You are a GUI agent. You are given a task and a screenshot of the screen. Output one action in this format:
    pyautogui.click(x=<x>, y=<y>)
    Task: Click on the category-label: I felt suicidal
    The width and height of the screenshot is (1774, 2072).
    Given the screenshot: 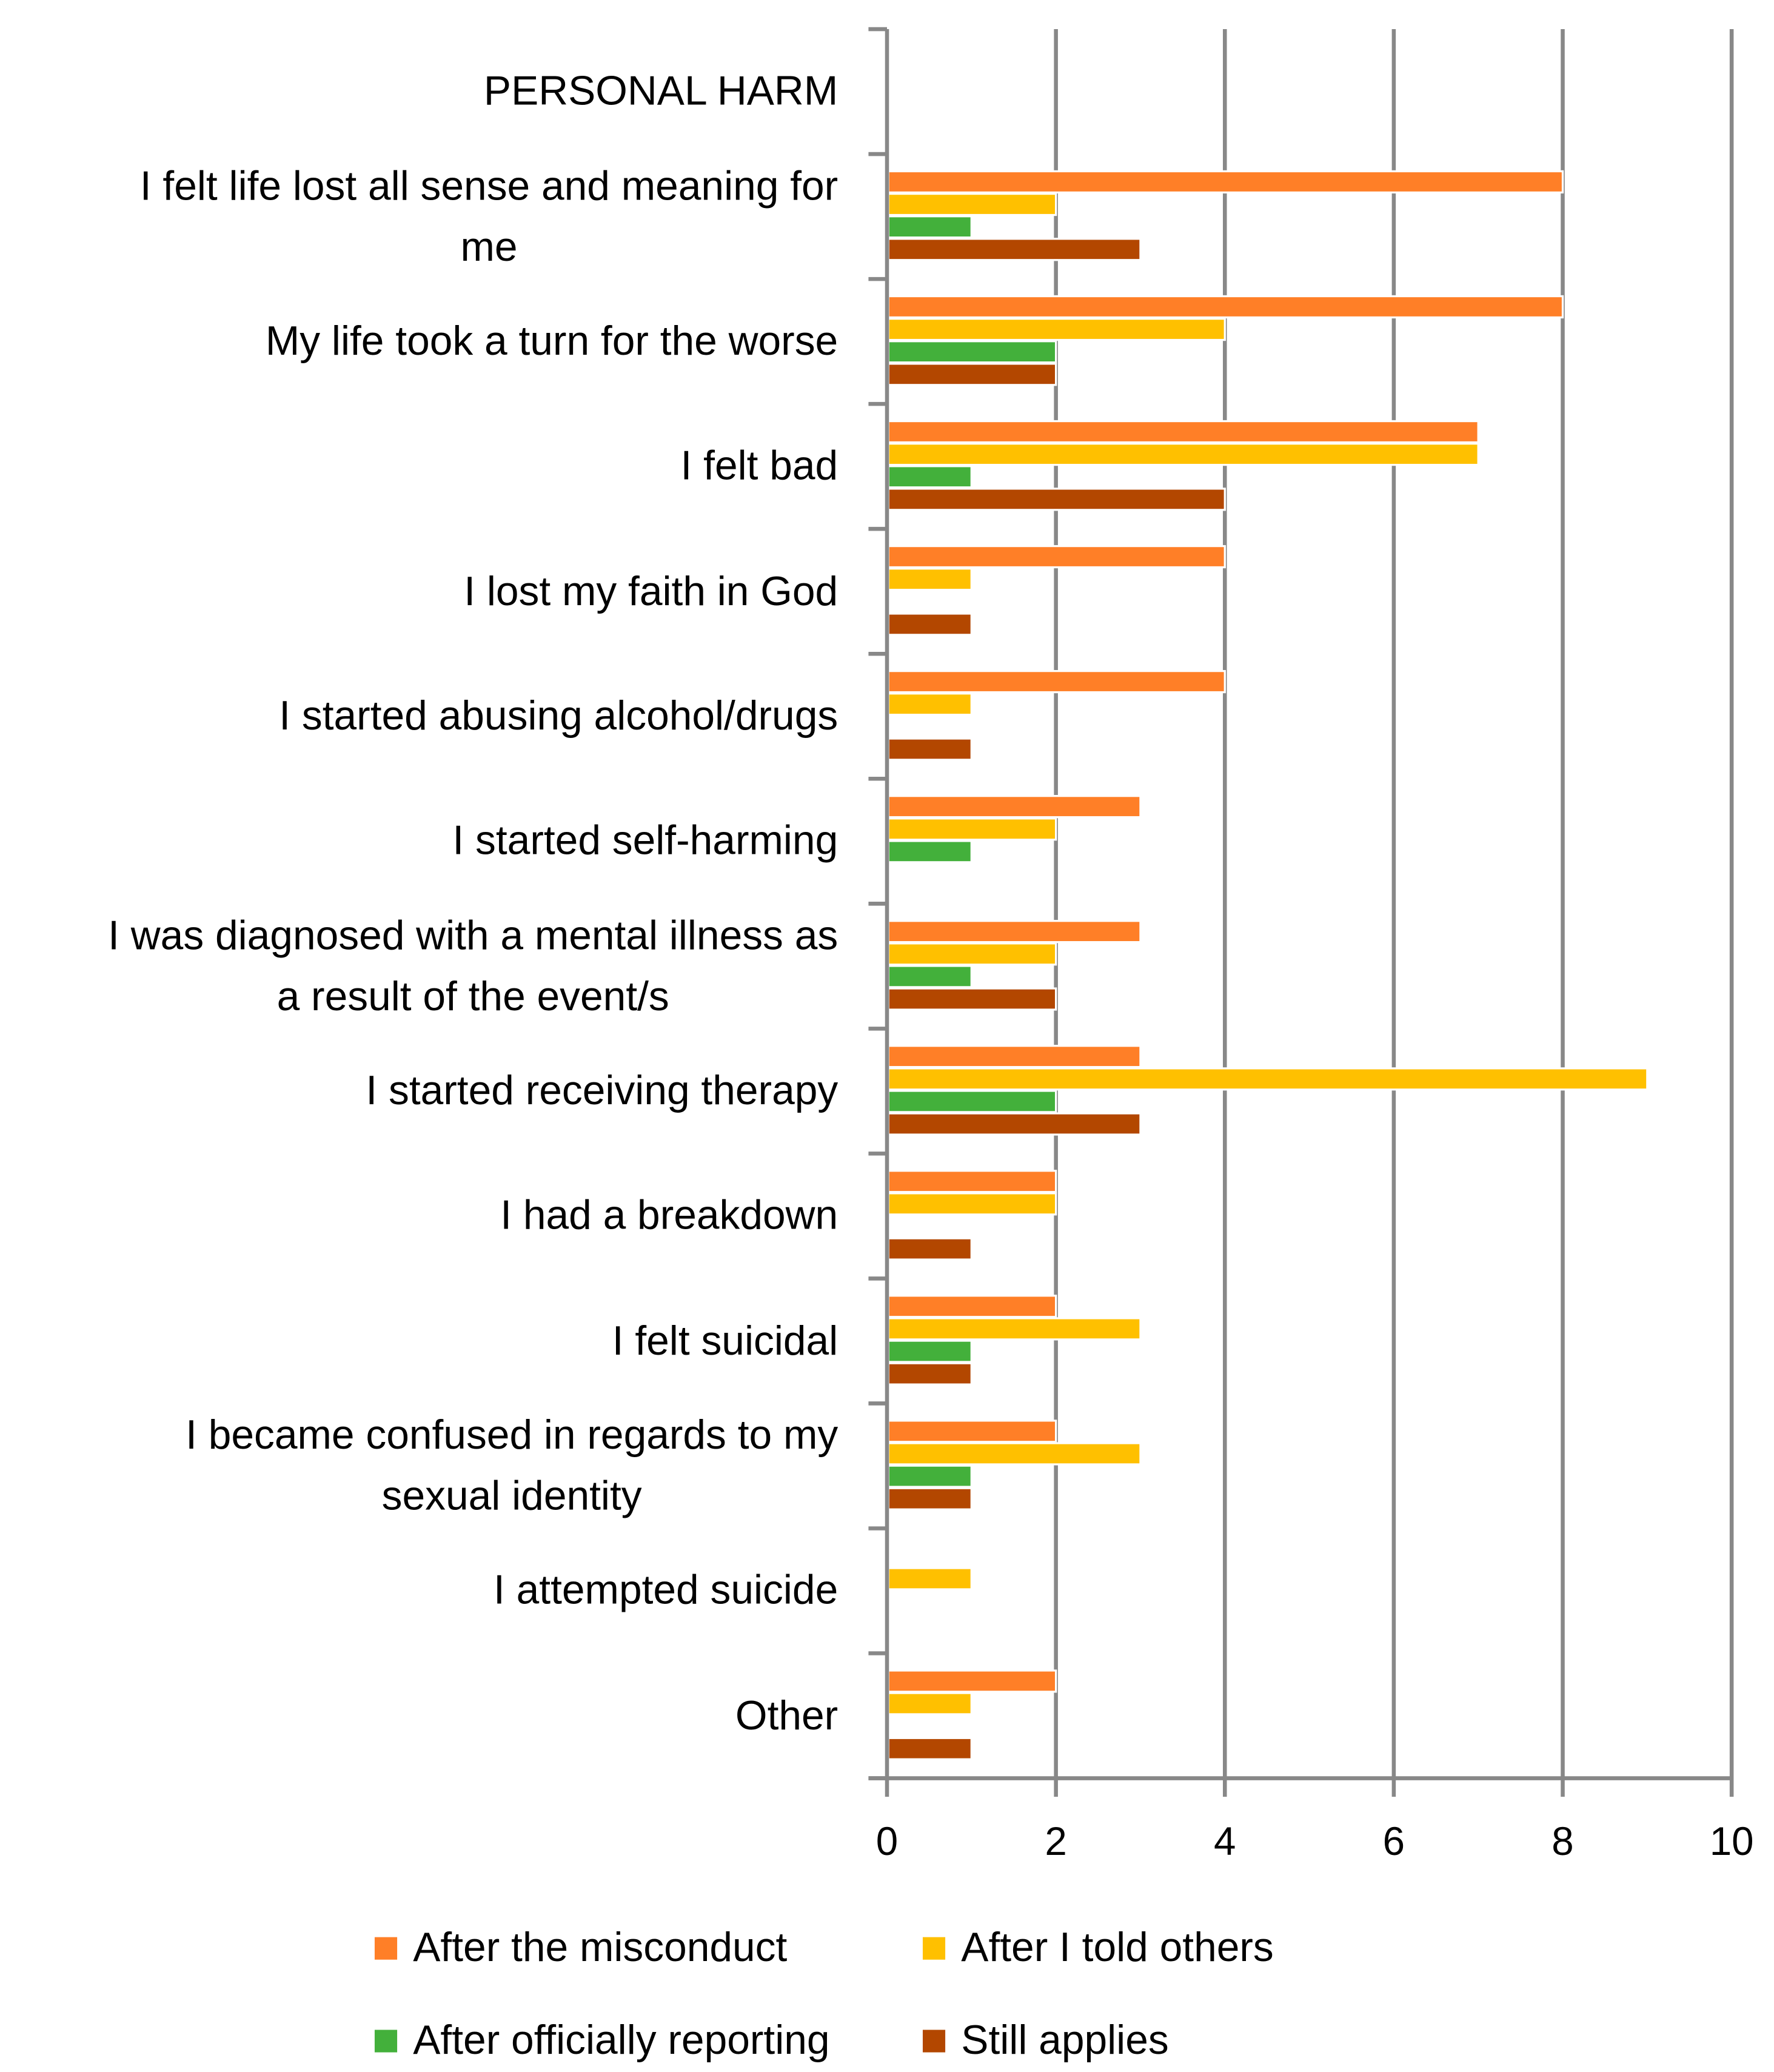 What is the action you would take?
    pyautogui.click(x=725, y=1340)
    